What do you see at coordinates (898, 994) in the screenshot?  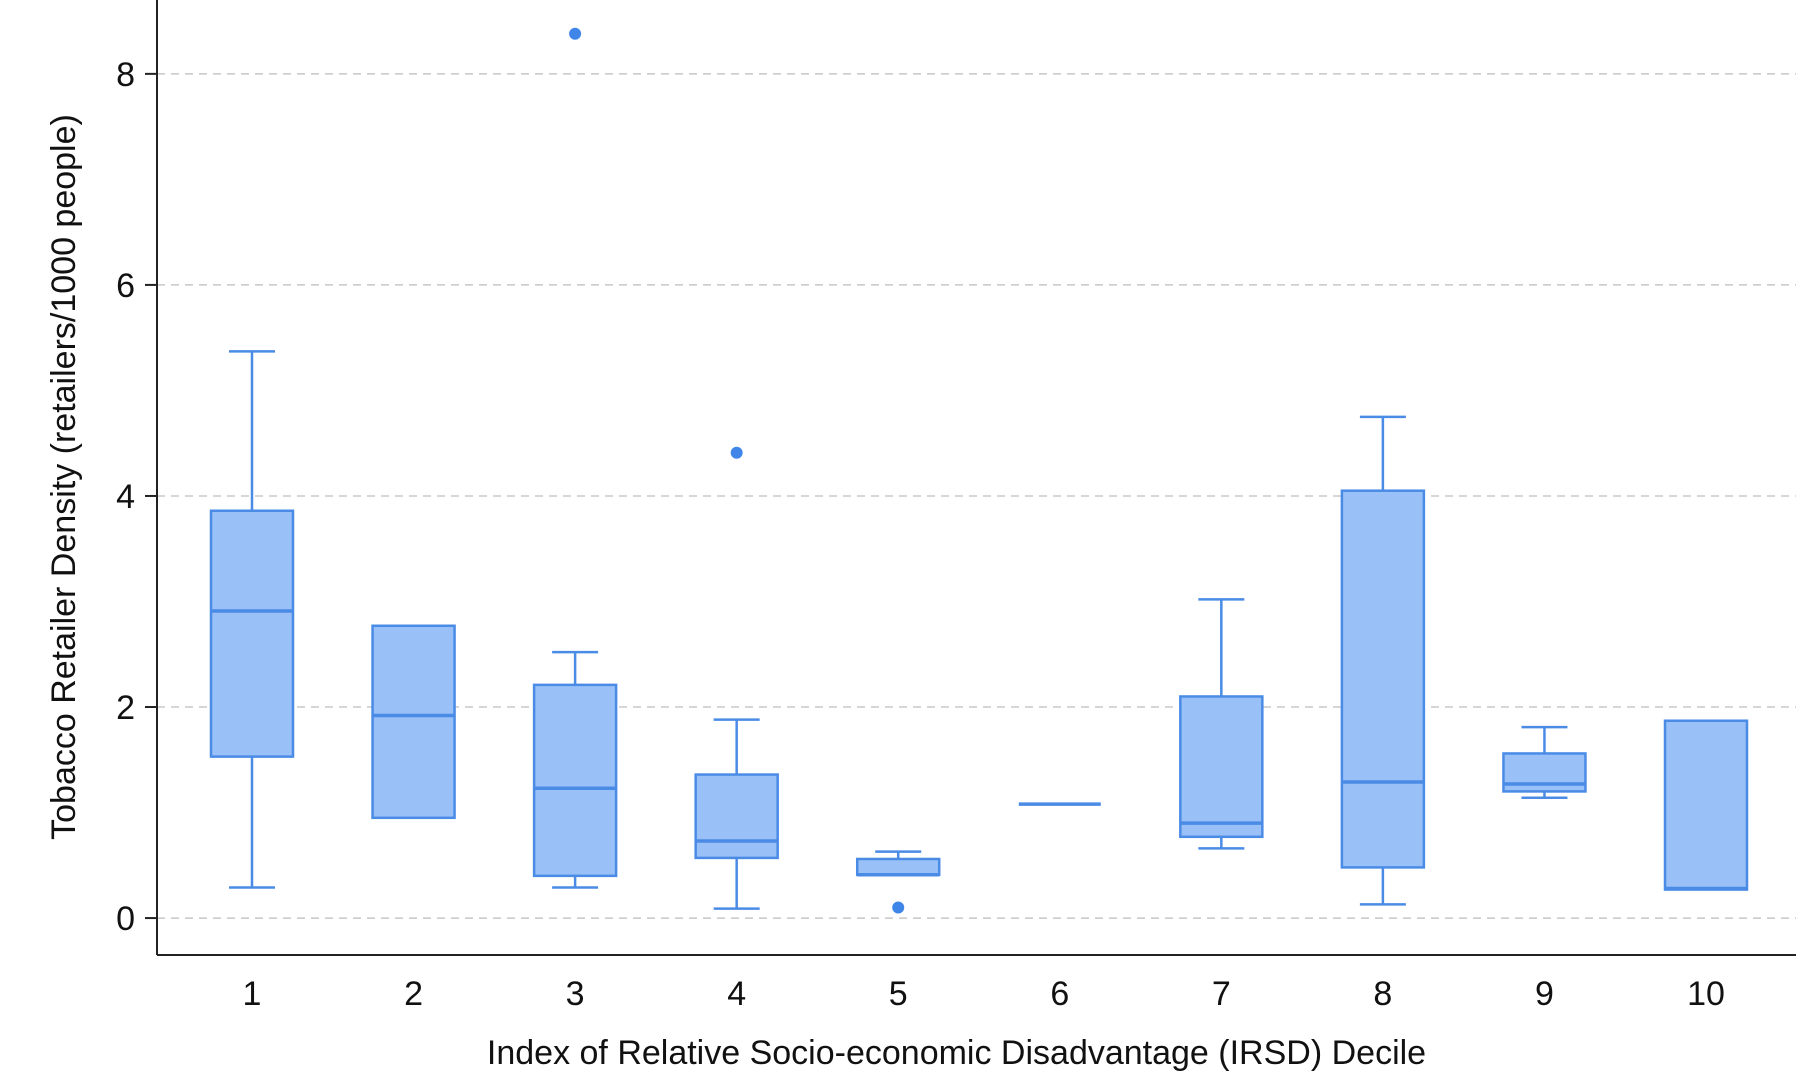 I see `x-tick-label: 5` at bounding box center [898, 994].